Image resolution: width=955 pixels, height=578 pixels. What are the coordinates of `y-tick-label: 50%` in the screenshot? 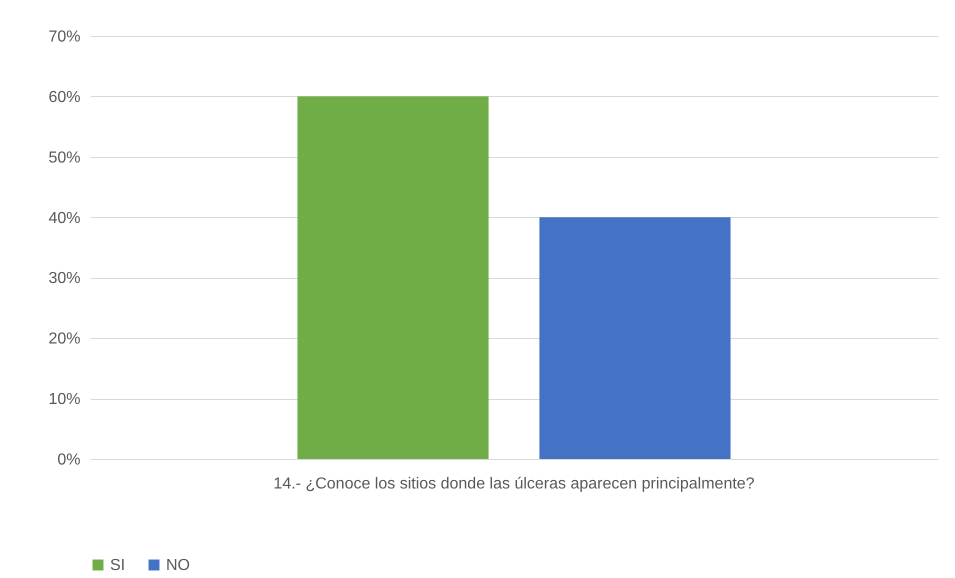 It's located at (64, 157).